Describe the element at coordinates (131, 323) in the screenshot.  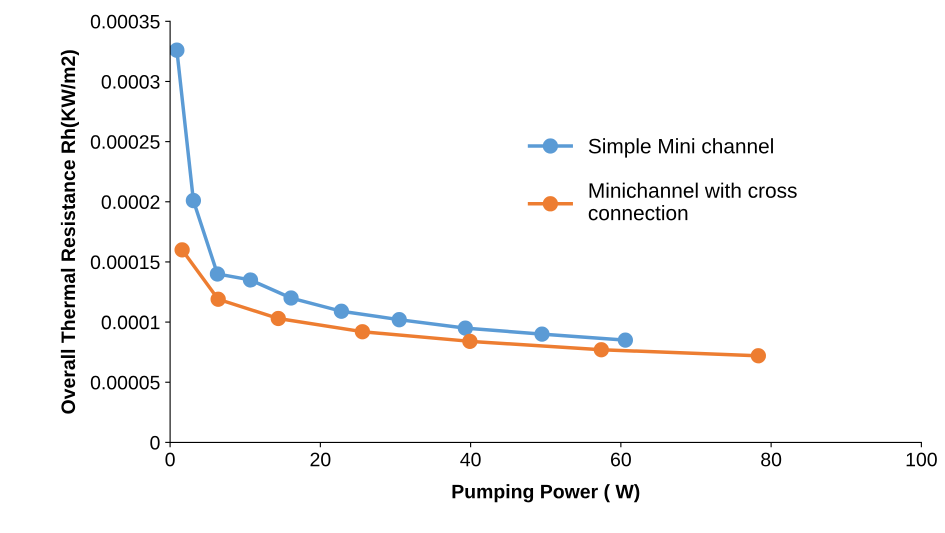
I see `y-tick-label: 0.0001` at that location.